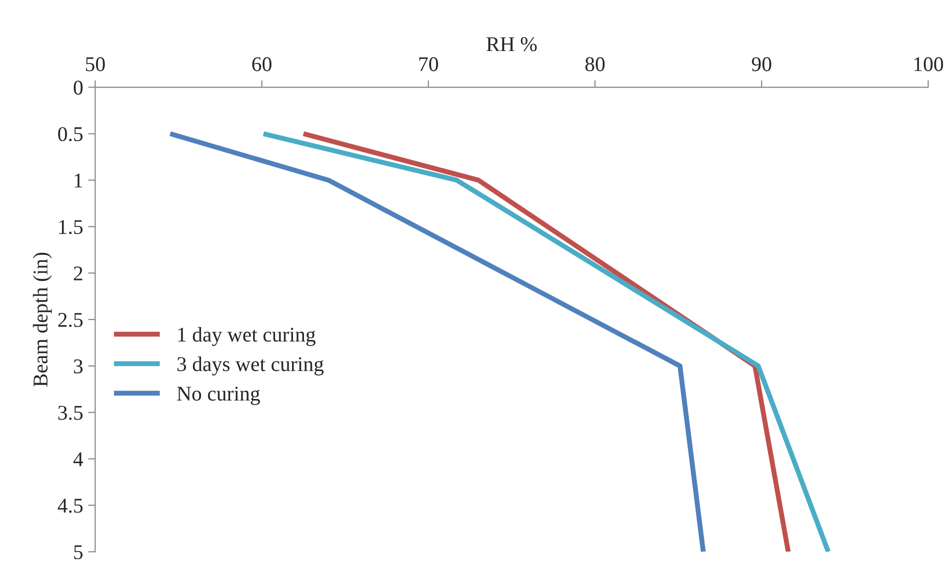 The image size is (952, 563). What do you see at coordinates (250, 366) in the screenshot?
I see `legend-label: 3 days wet curing` at bounding box center [250, 366].